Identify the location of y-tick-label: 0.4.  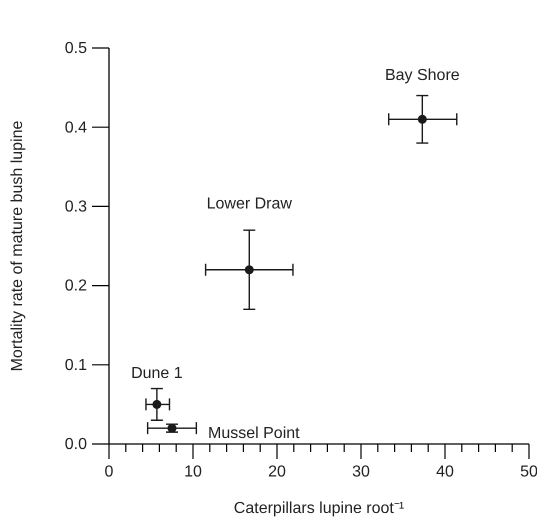
(76, 127).